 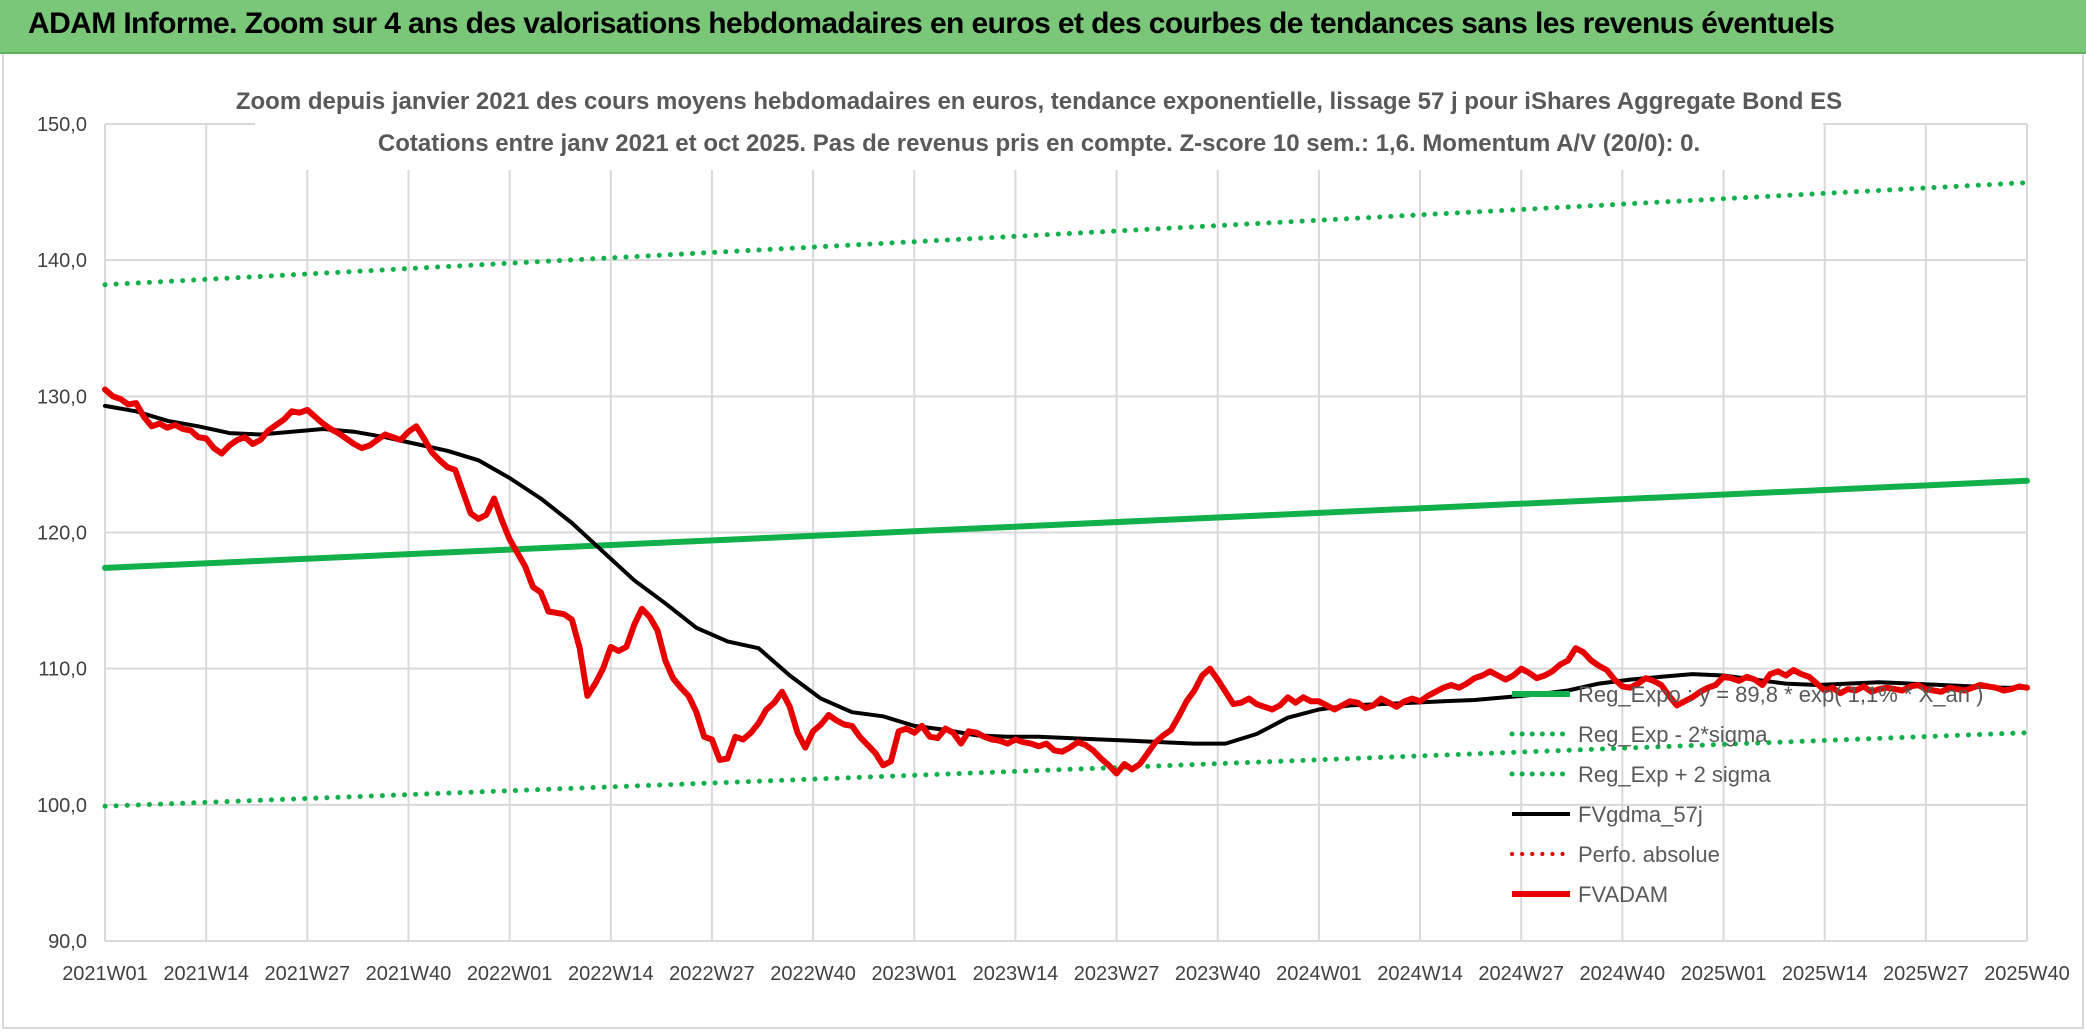 I want to click on x-tick-label: 2022W40, so click(x=813, y=974).